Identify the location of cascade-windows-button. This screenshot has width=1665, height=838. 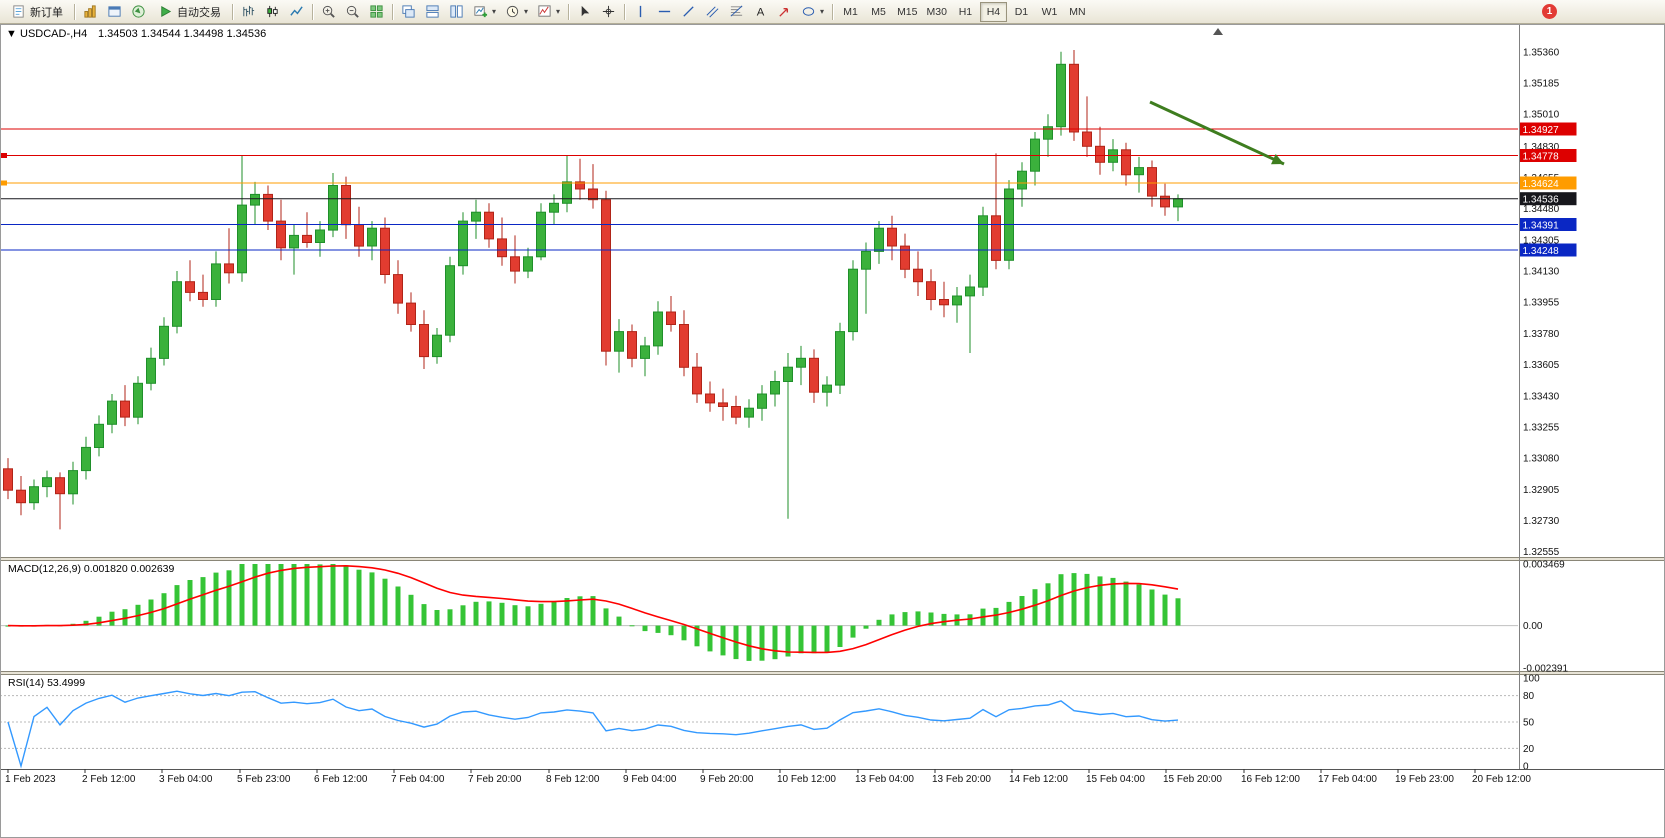
(408, 12).